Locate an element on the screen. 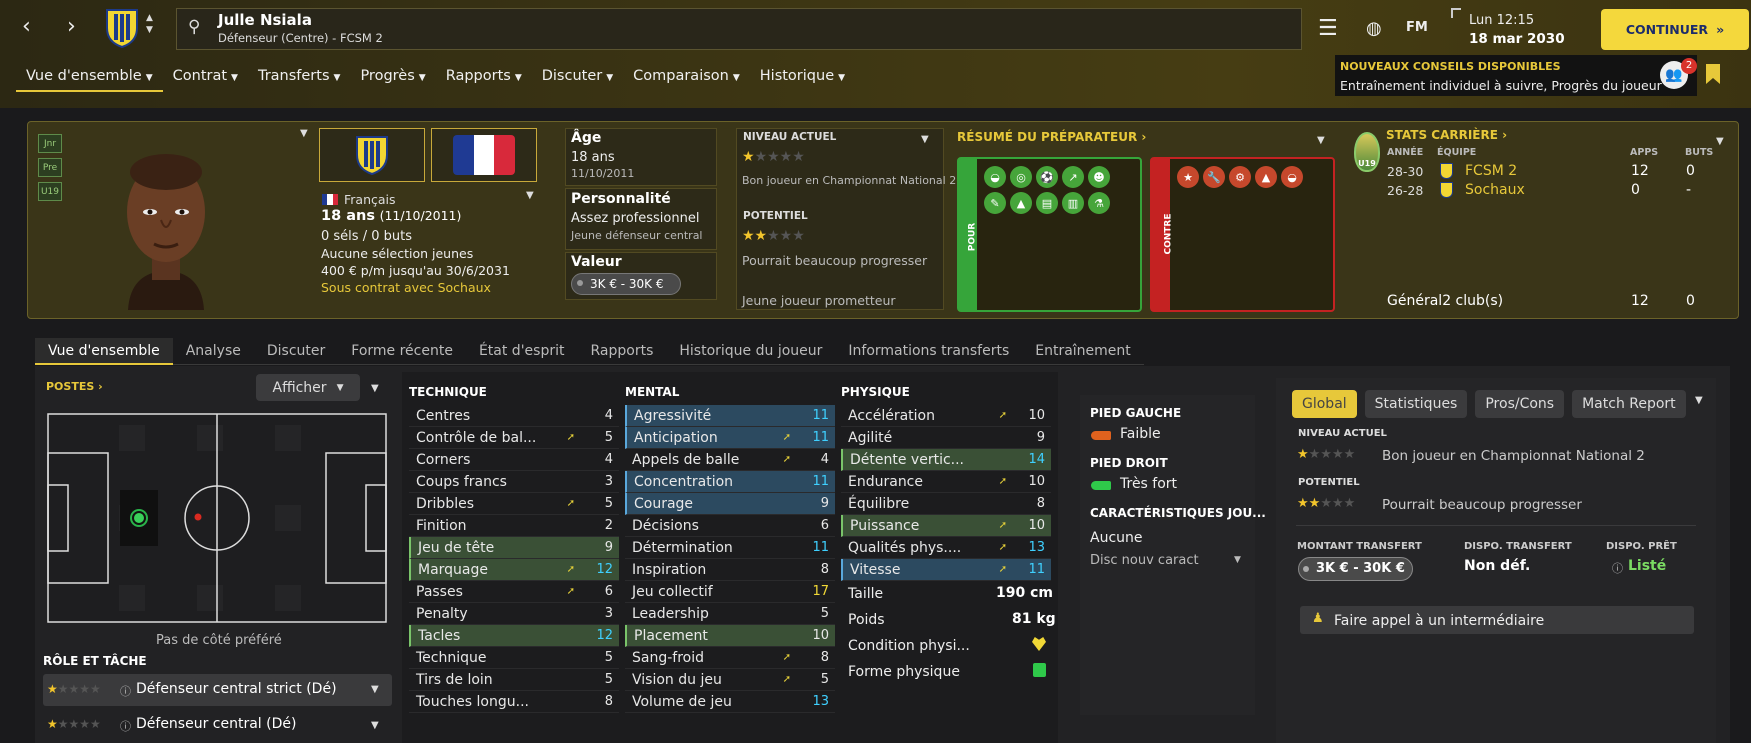 The image size is (1751, 743). back-icon: ‹ is located at coordinates (26, 26).